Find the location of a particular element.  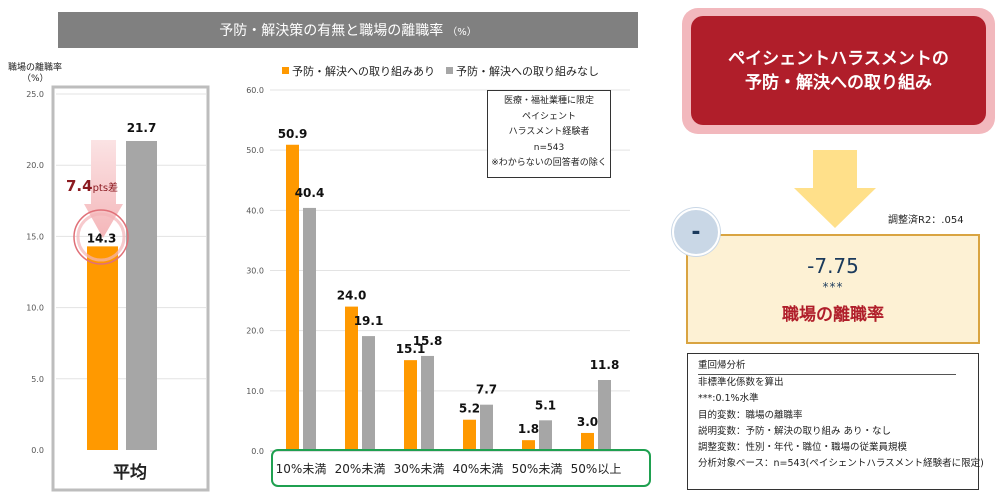

regression-result-box: -7.75 *** 職場の離職率 is located at coordinates (833, 289).